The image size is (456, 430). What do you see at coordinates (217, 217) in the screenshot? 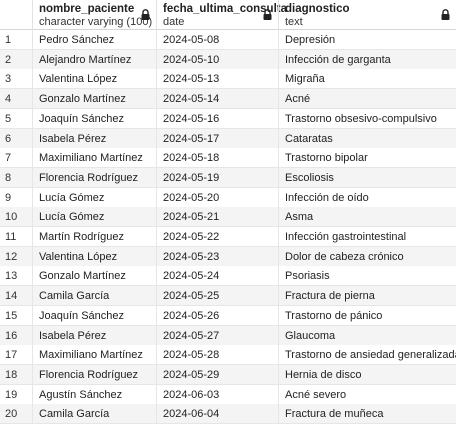
I see `fecha-ultima-consulta-cell: 2024-05-21` at bounding box center [217, 217].